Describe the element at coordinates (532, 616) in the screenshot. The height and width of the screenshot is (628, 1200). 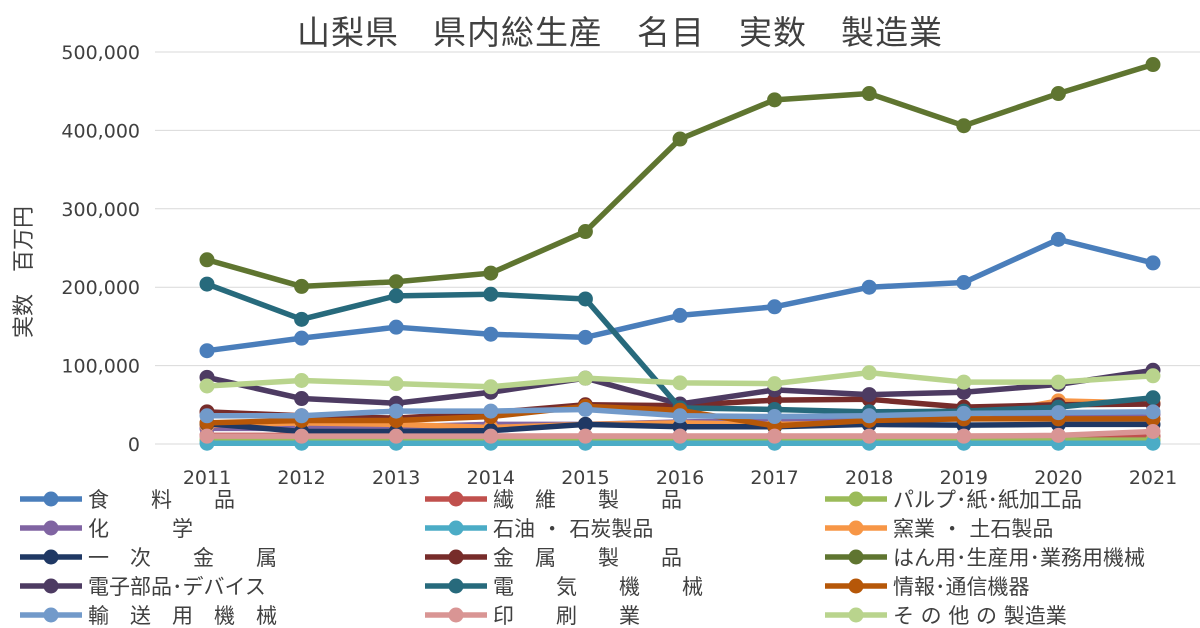
I see `legend-item: 印 刷 業` at that location.